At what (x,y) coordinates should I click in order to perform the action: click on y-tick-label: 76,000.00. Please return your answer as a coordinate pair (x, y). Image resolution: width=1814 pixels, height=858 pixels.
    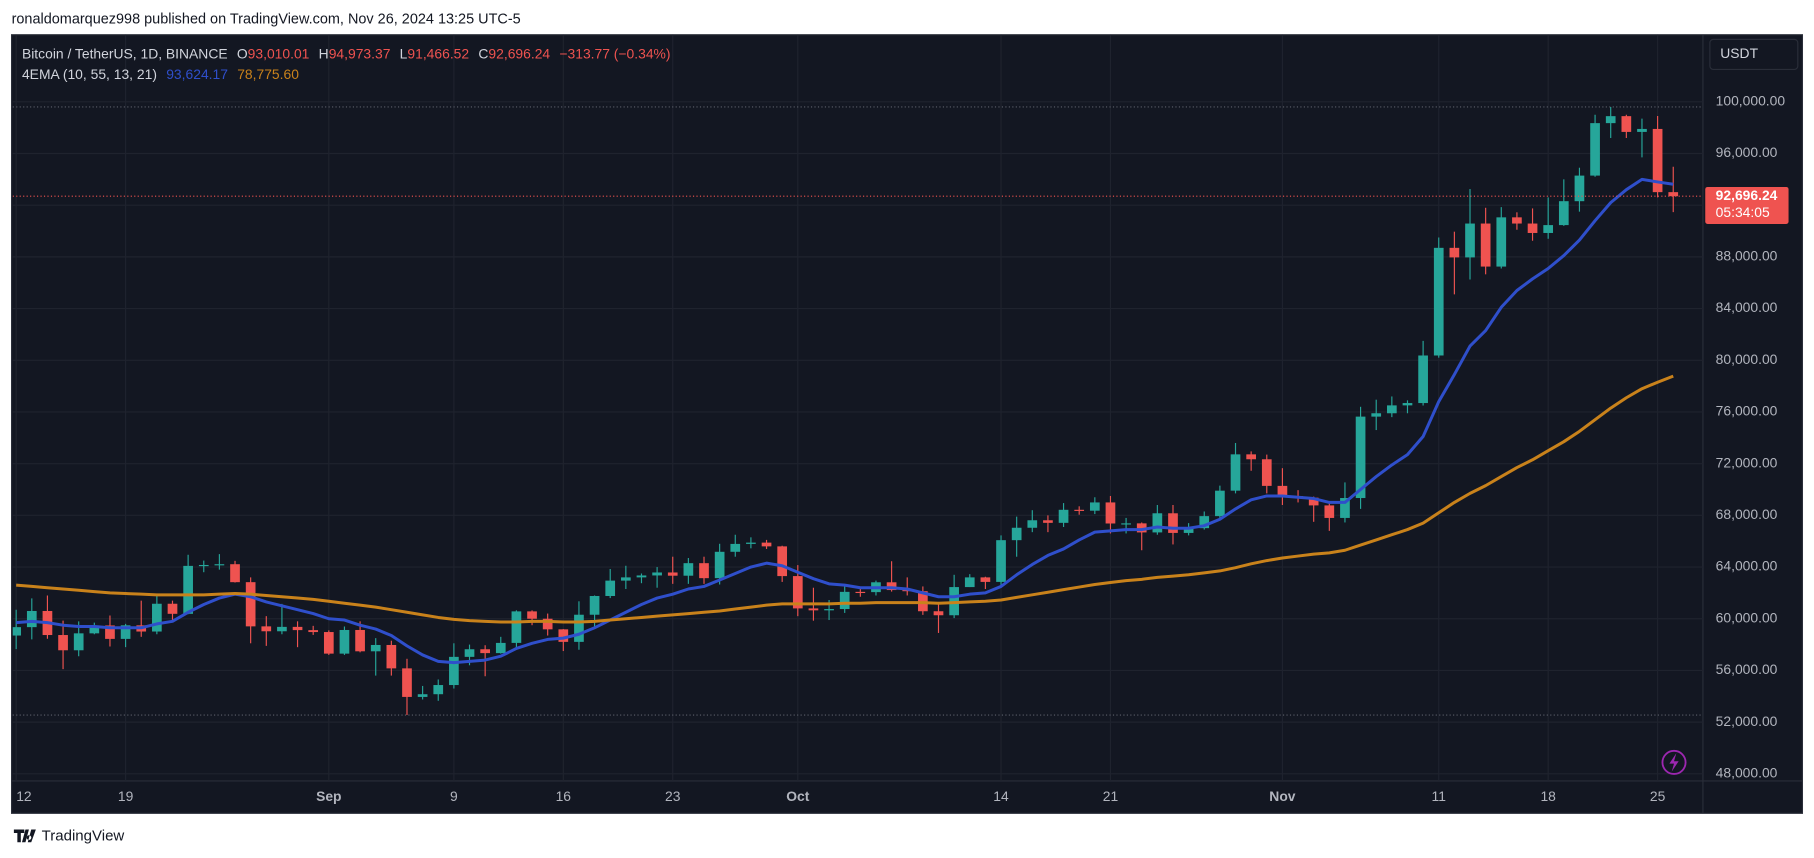
    Looking at the image, I should click on (1747, 411).